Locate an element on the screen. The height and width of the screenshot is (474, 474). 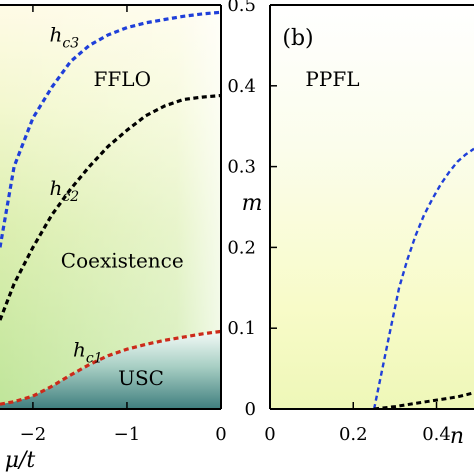
panel-tag-b: (b) is located at coordinates (297, 38).